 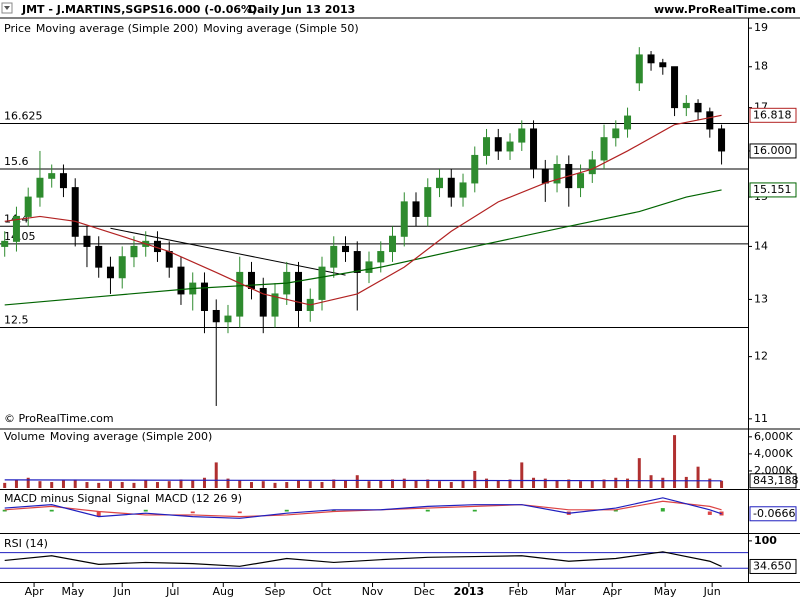 I want to click on x-tick-label: Apr, so click(x=613, y=591).